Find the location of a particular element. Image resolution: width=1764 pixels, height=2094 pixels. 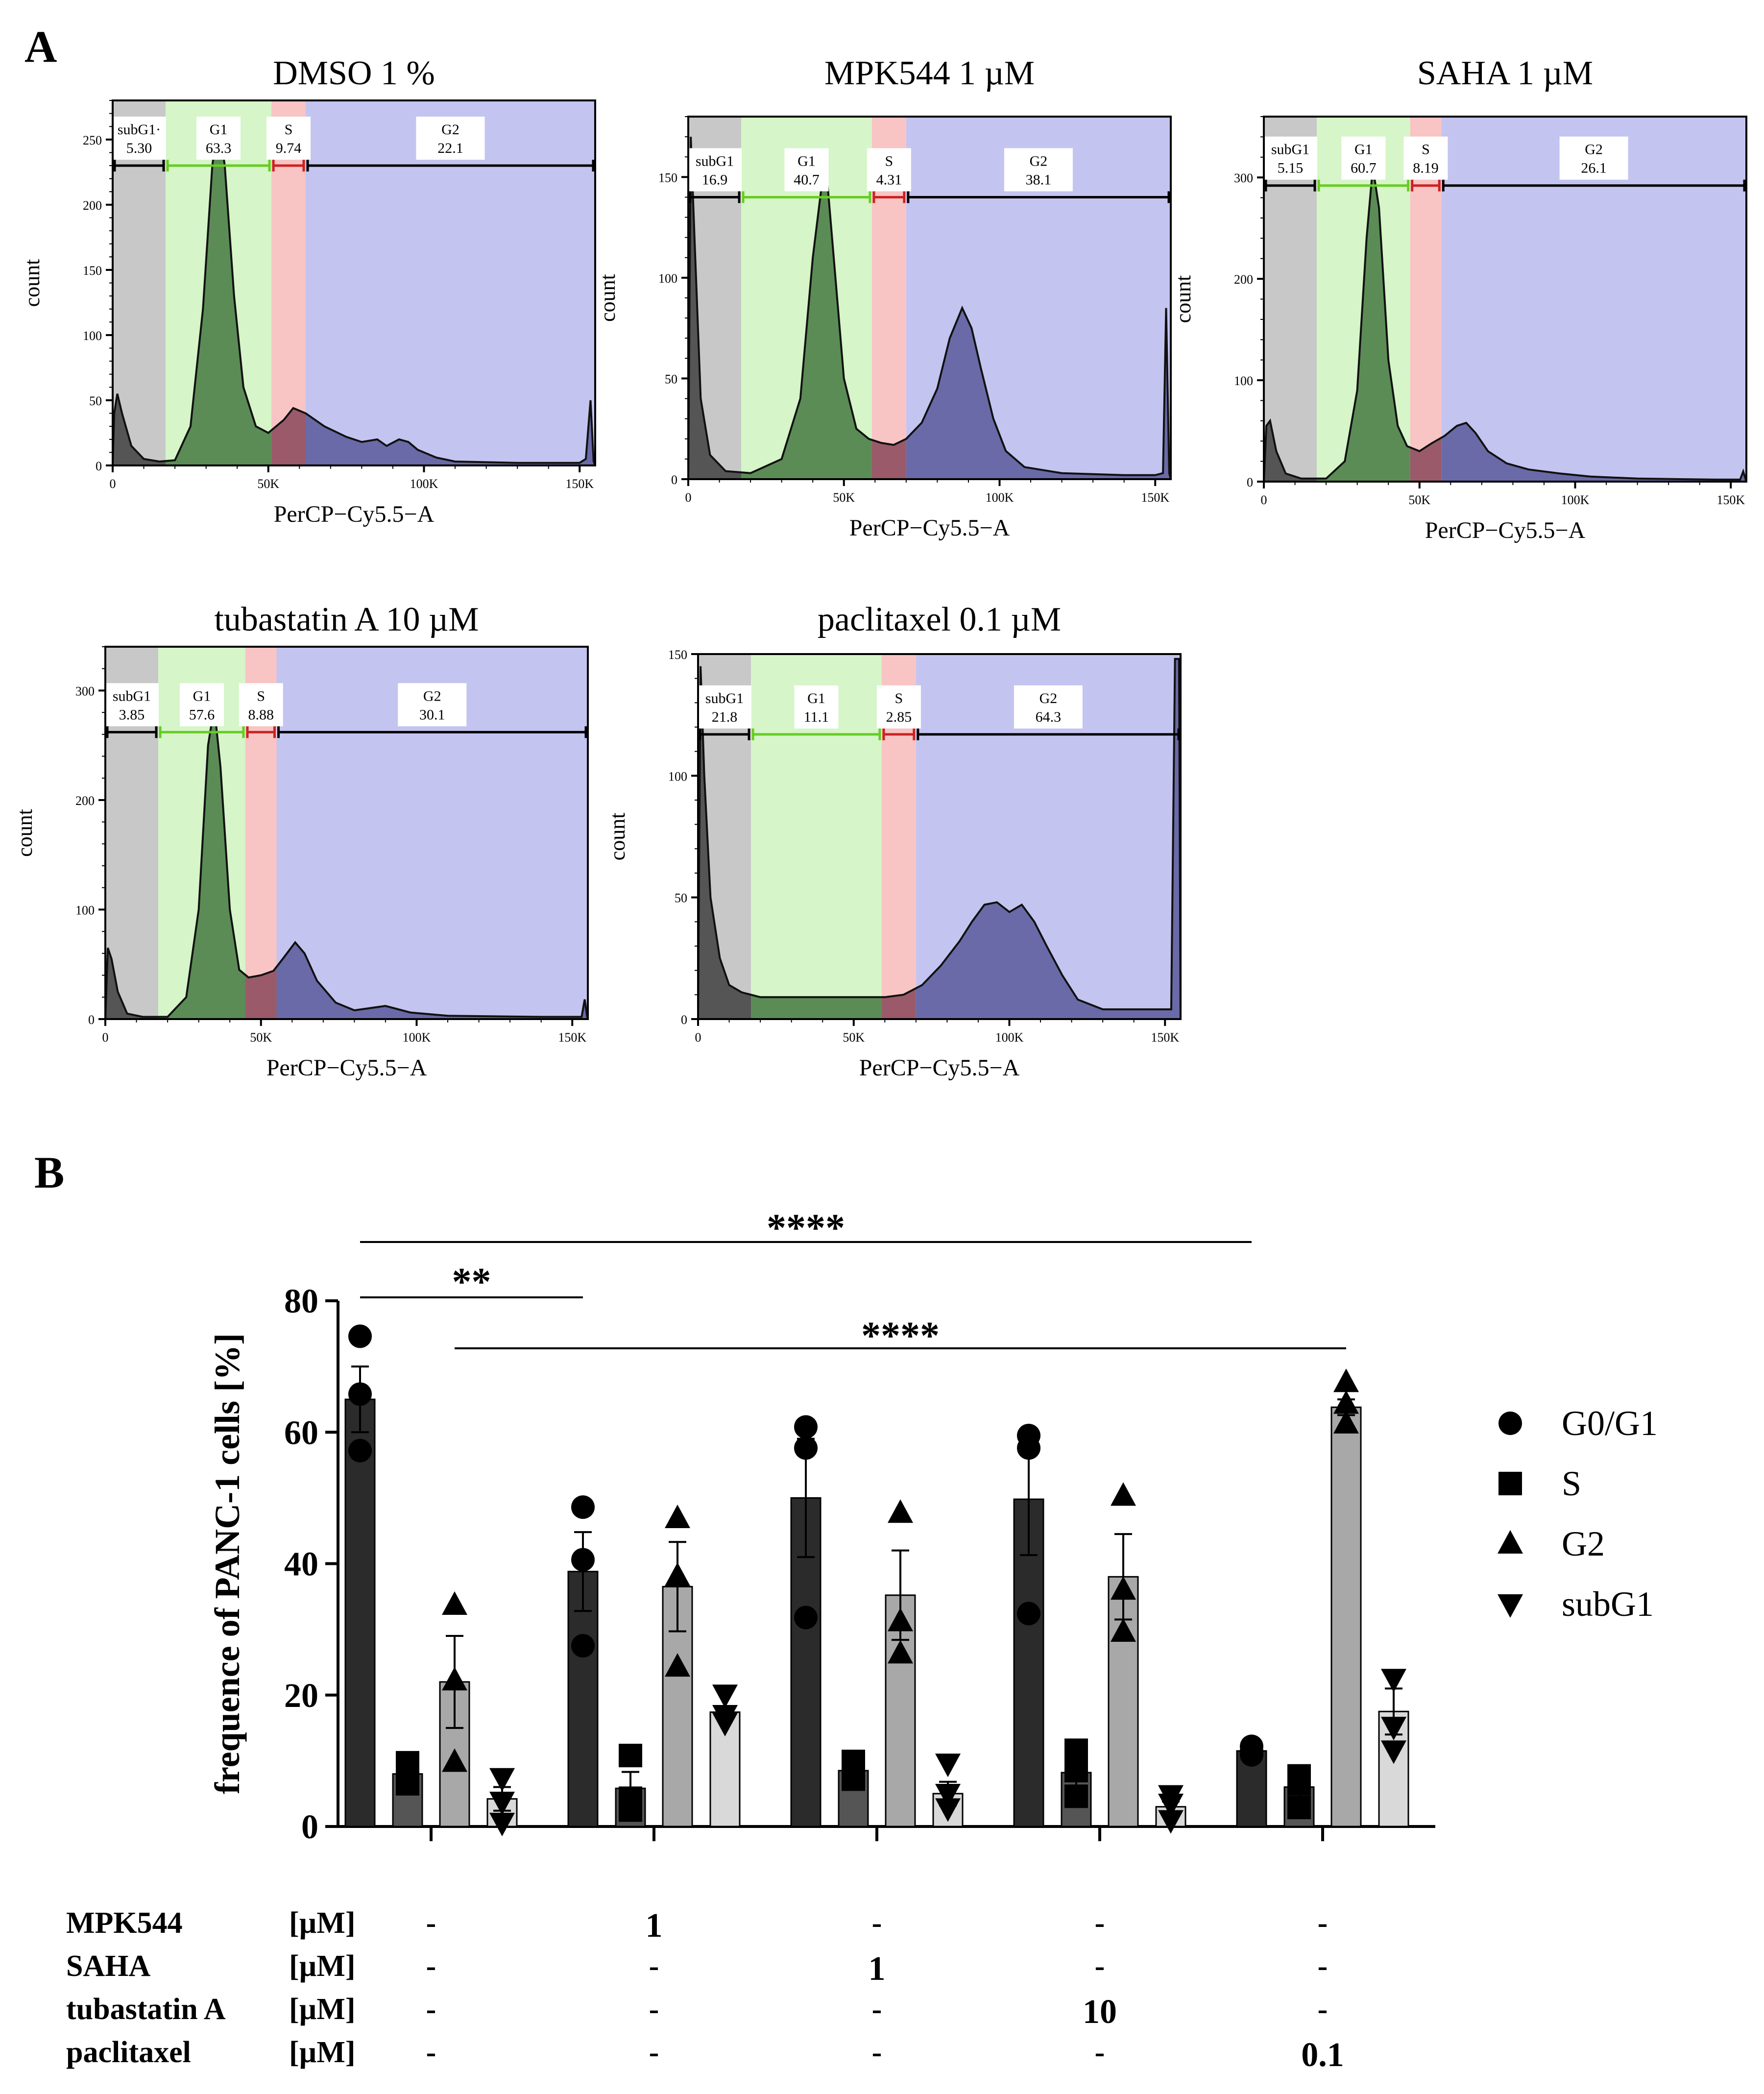

gate-label-value: 57.6 is located at coordinates (202, 714).